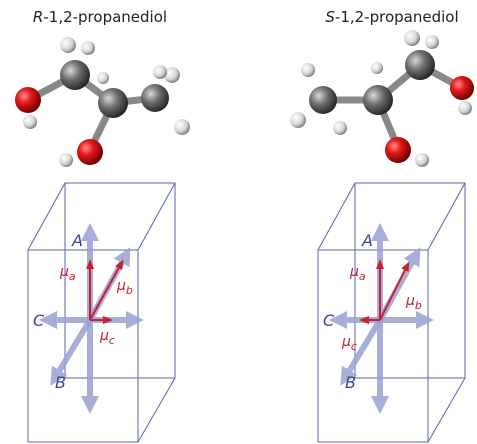 The image size is (477, 444). I want to click on molecule-s, so click(382, 98).